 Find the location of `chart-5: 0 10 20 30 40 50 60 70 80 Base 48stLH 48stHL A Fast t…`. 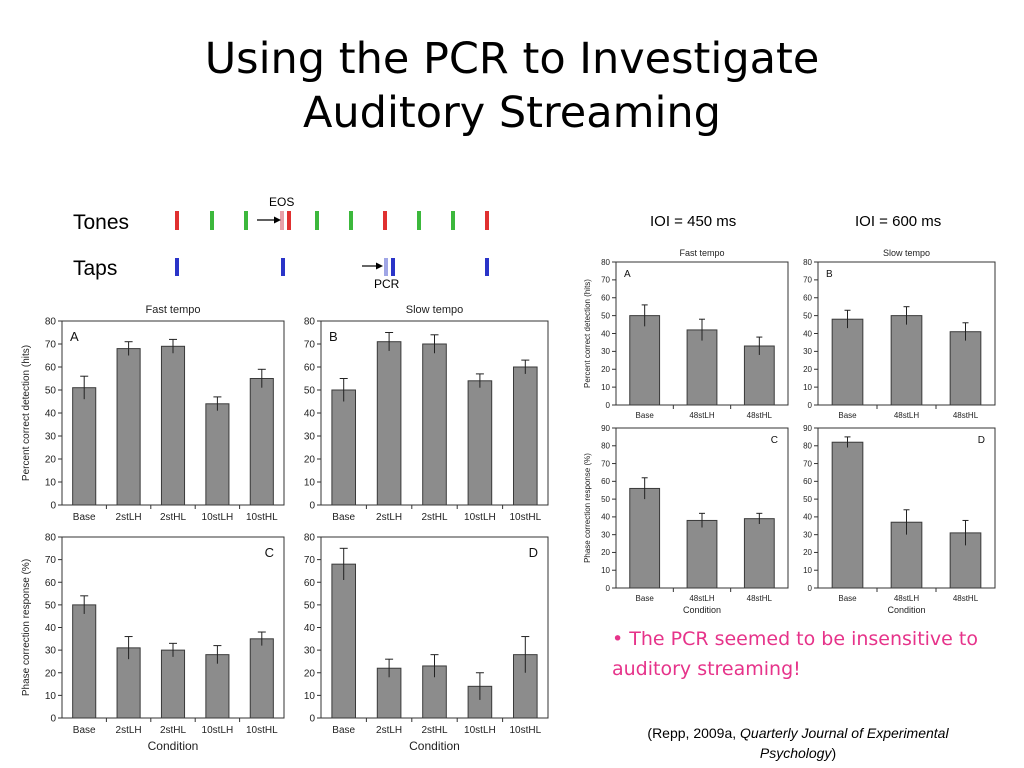

chart-5: 0 10 20 30 40 50 60 70 80 Base 48stLH 48stHL A Fast t… is located at coordinates (686, 334).